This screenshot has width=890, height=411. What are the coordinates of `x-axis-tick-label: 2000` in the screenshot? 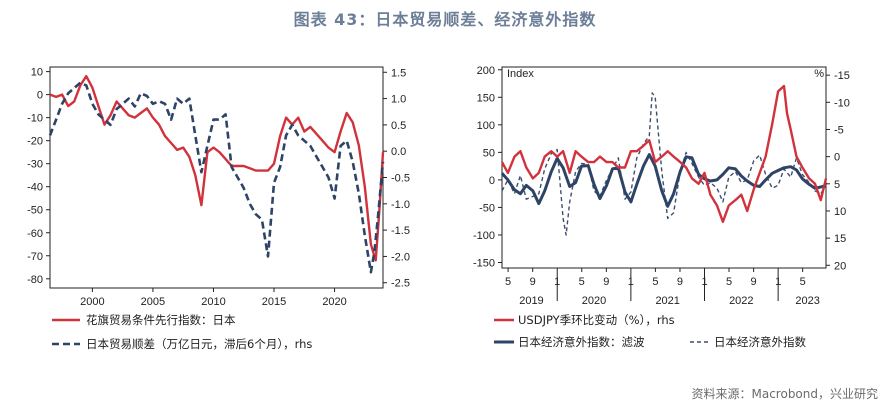 It's located at (92, 302).